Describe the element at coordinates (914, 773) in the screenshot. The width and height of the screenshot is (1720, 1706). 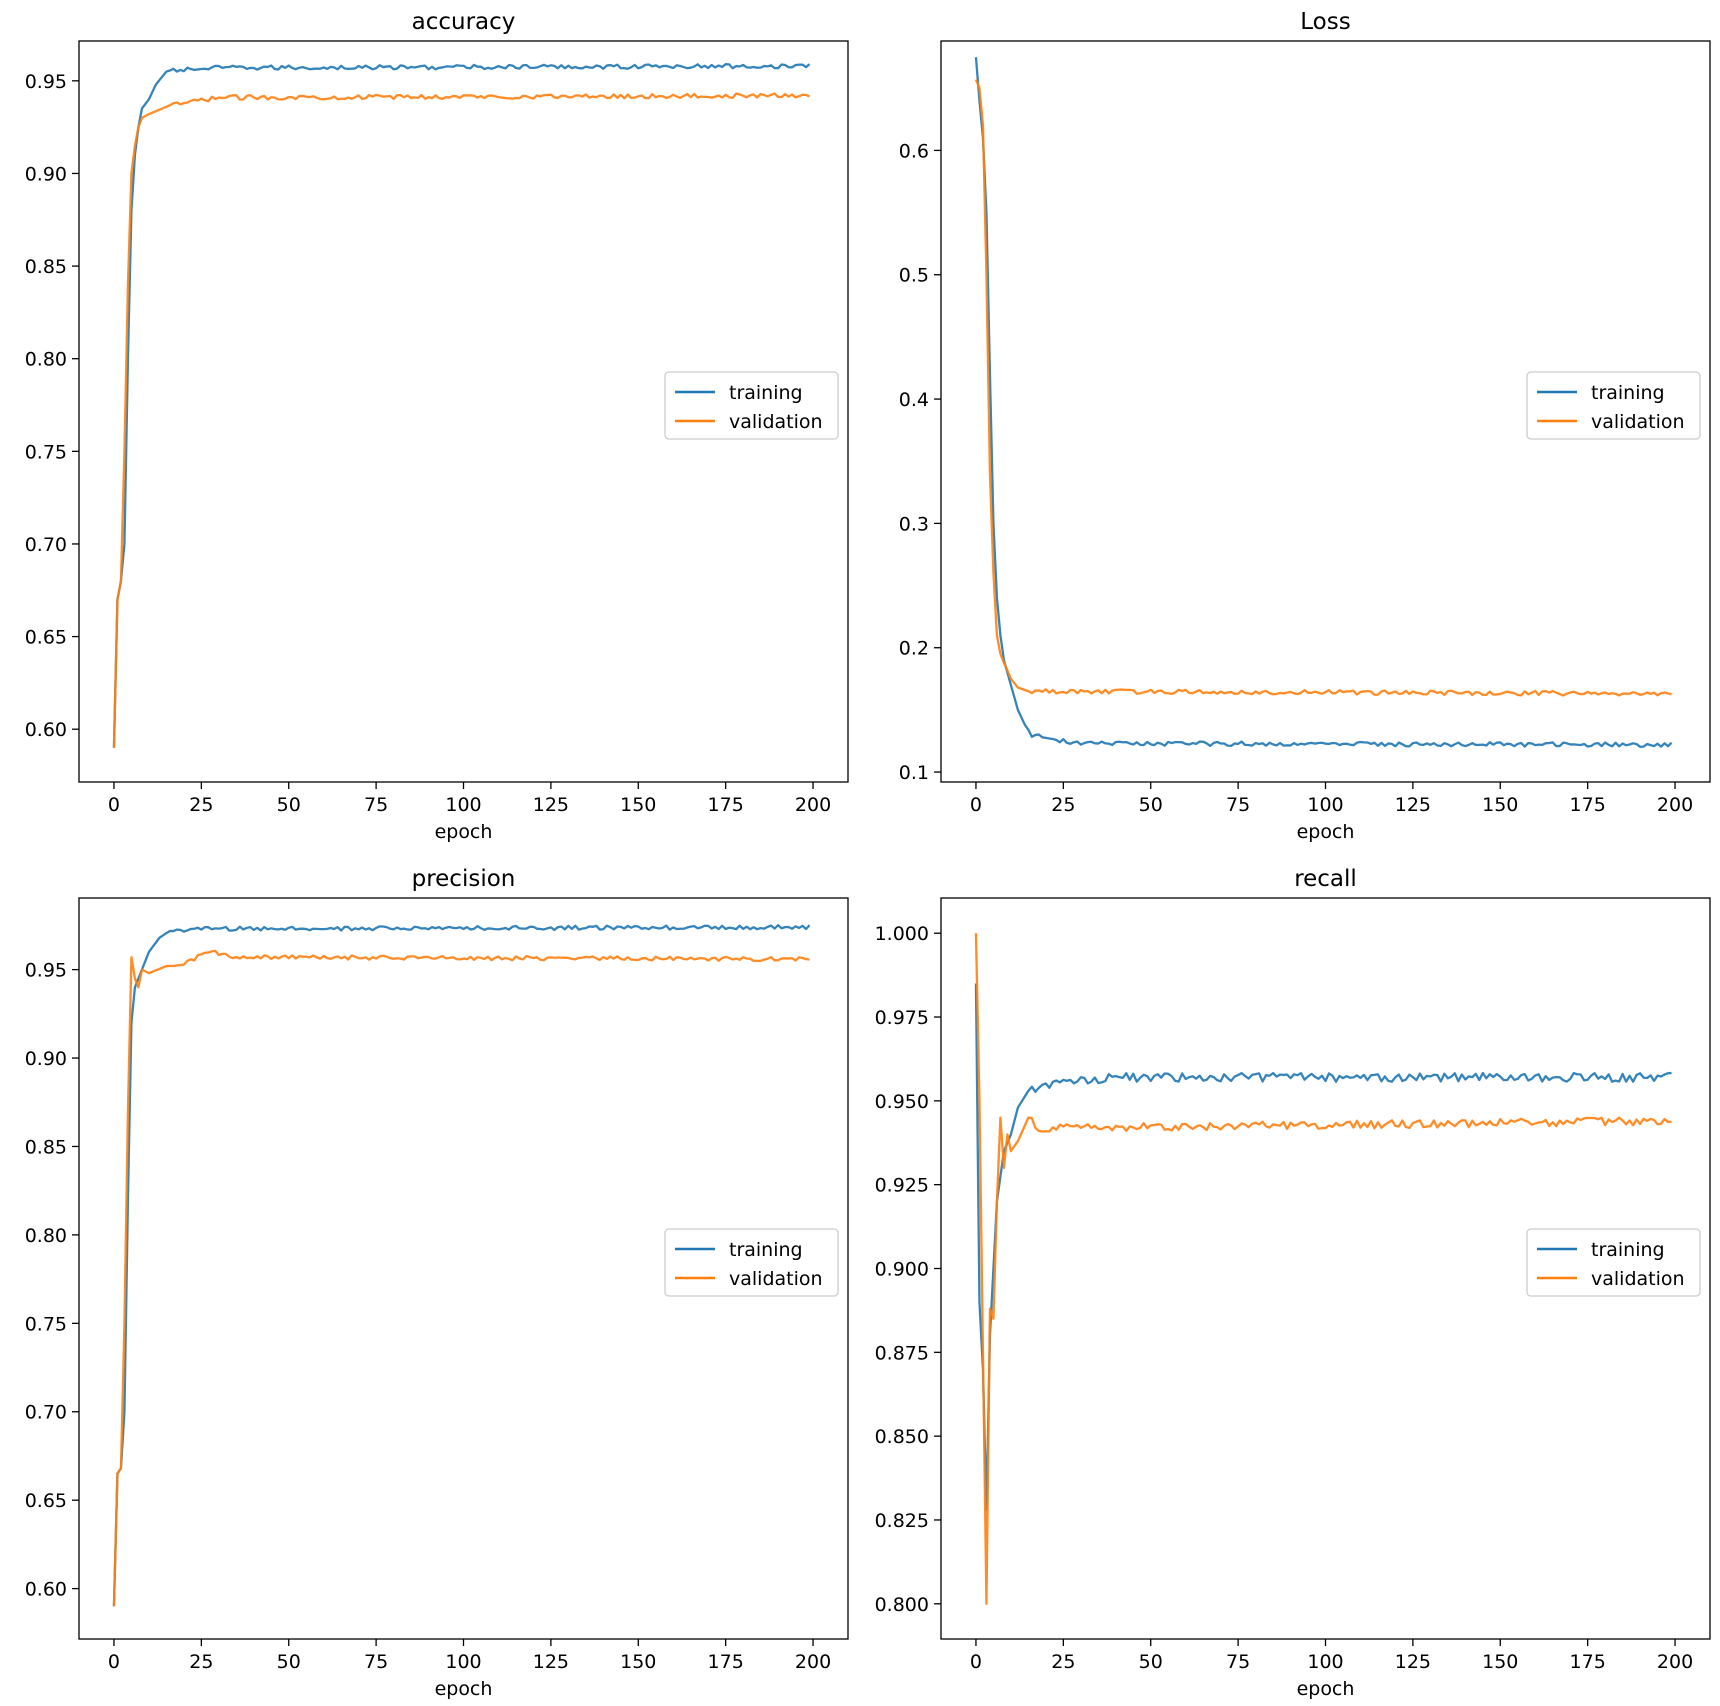
I see `y-tick-label: 0.1` at that location.